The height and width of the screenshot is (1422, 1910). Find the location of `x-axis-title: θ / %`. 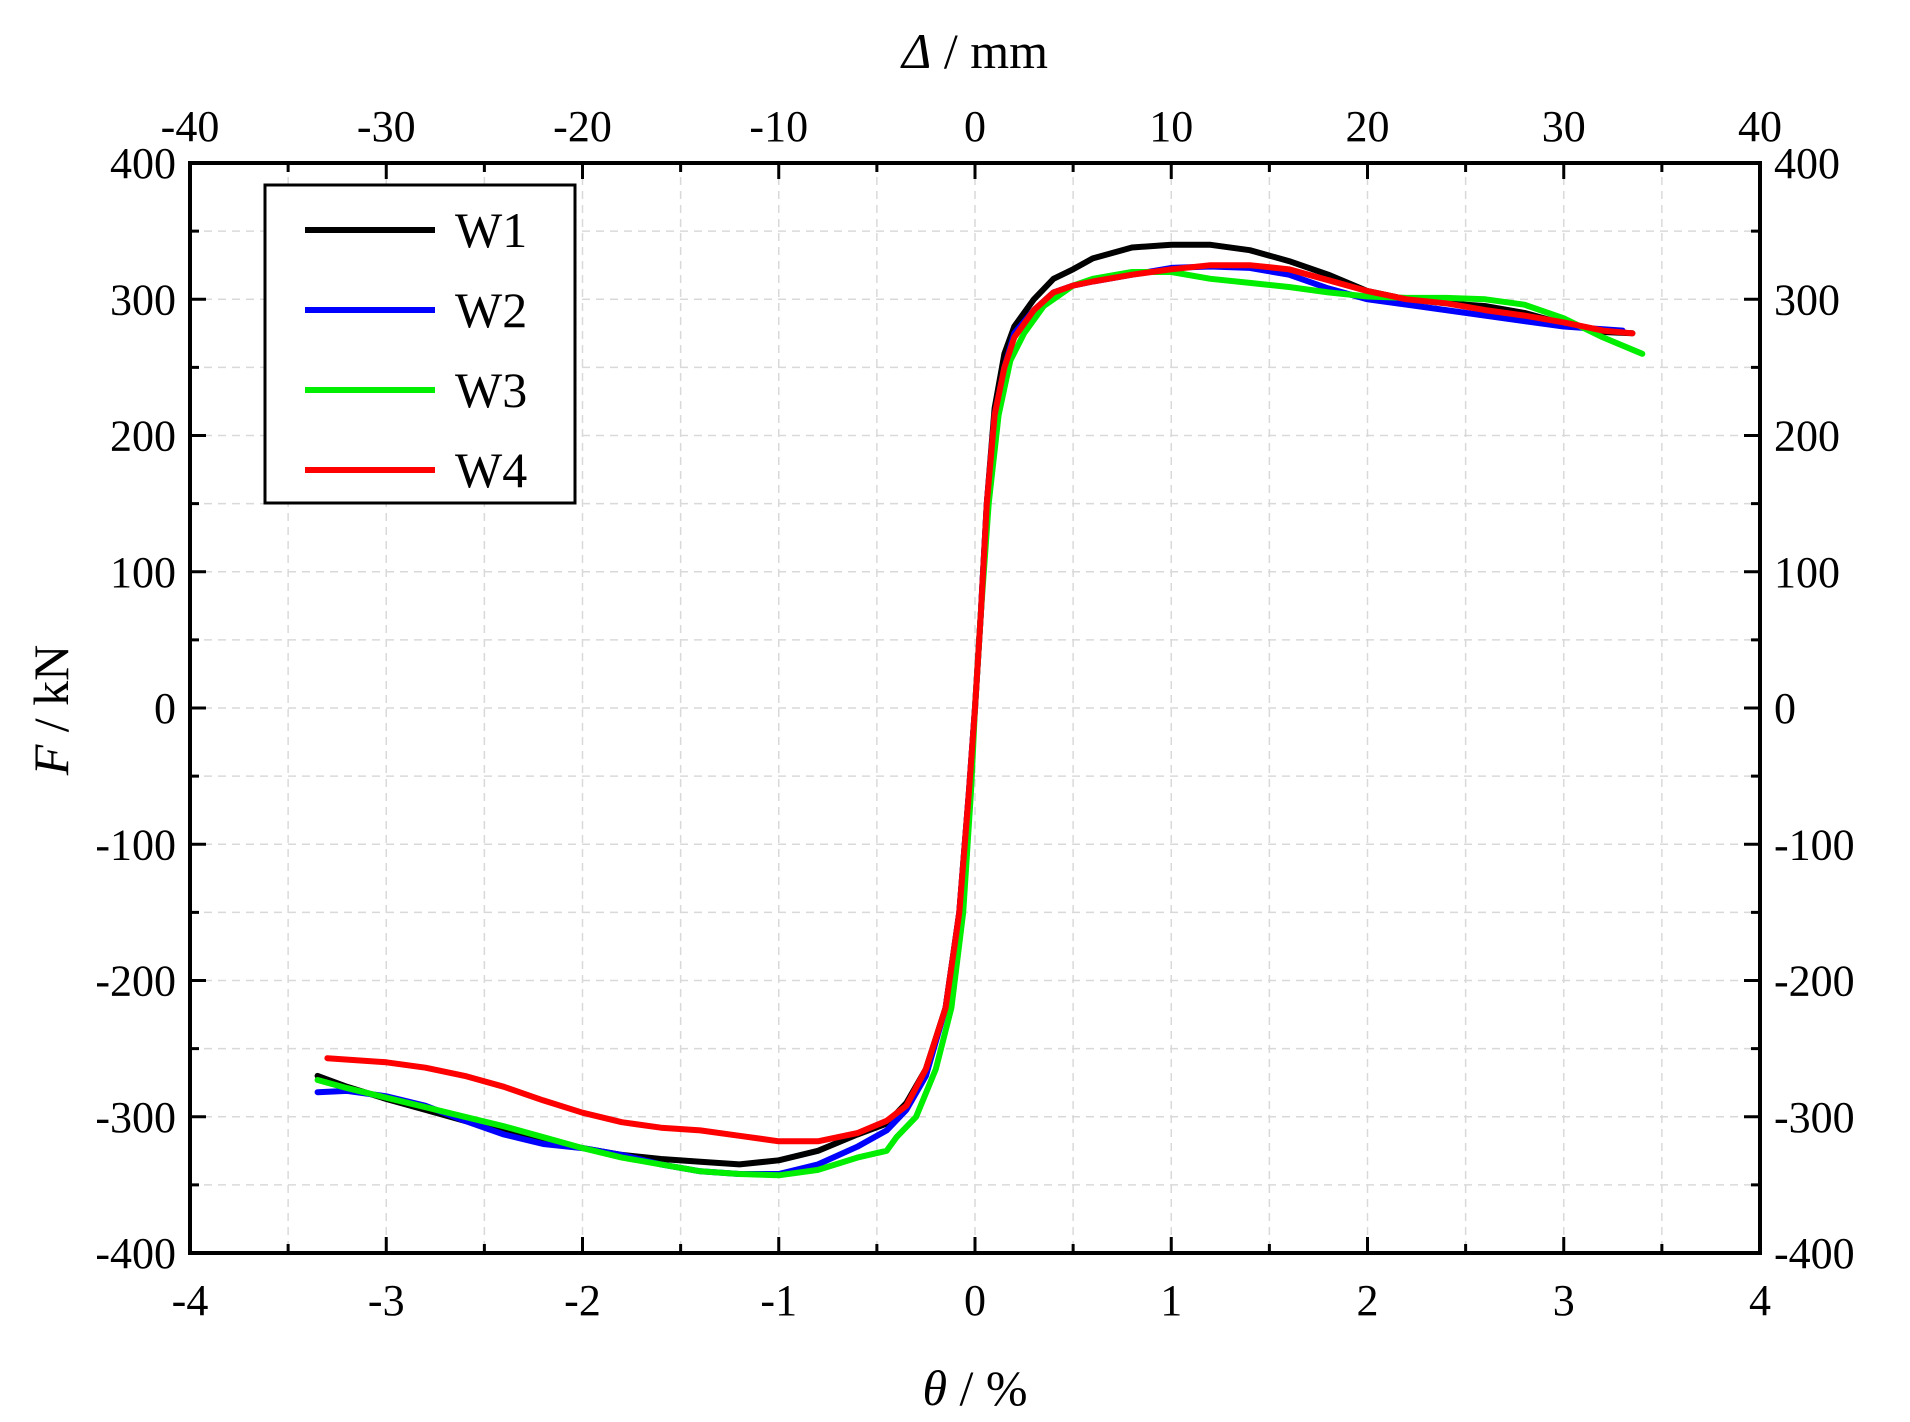

x-axis-title: θ / % is located at coordinates (974, 1388).